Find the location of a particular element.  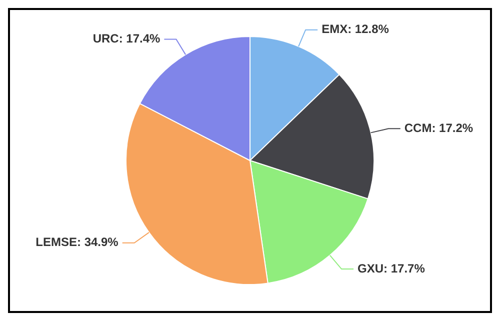

slice-label: LEMSE is located at coordinates (56, 242).